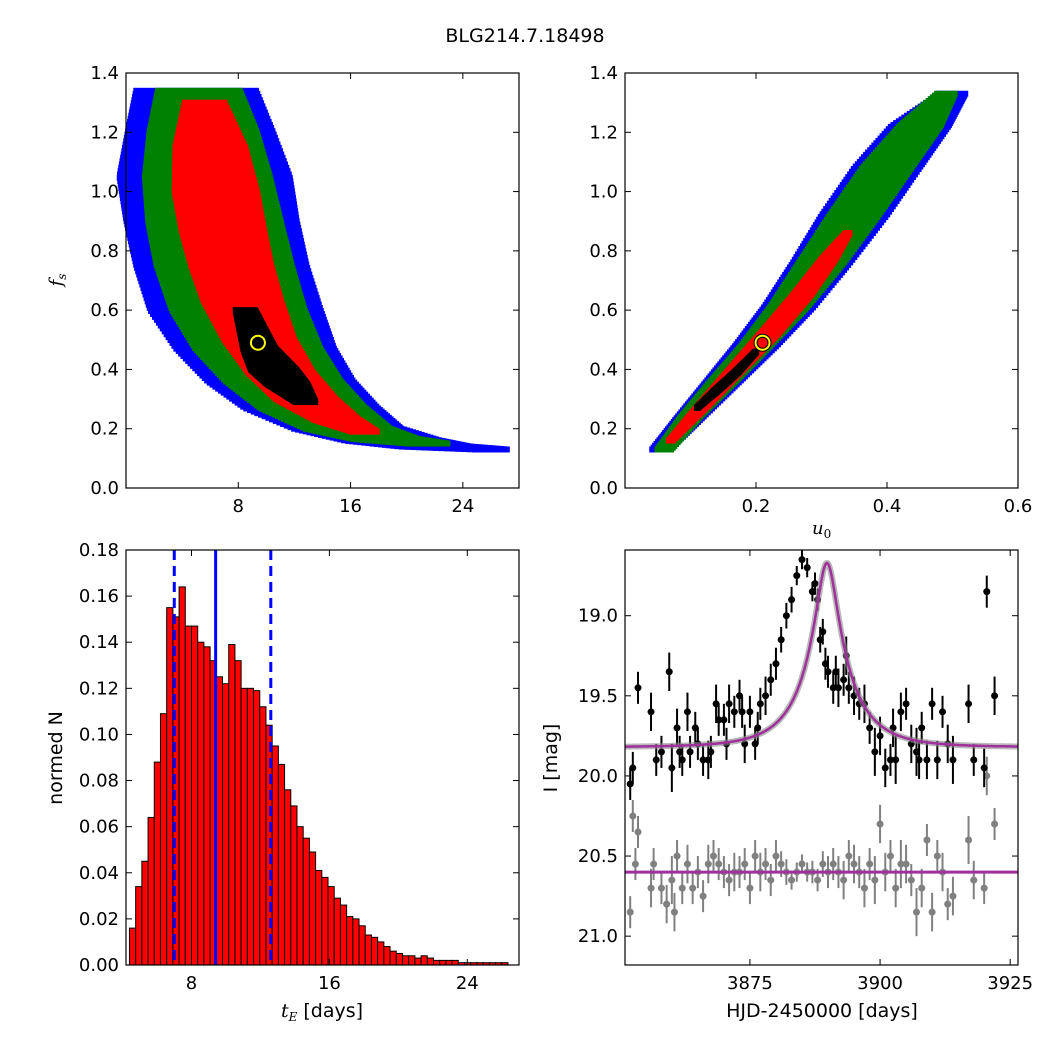  I want to click on y-tick-label-2-0: 0.00, so click(99, 965).